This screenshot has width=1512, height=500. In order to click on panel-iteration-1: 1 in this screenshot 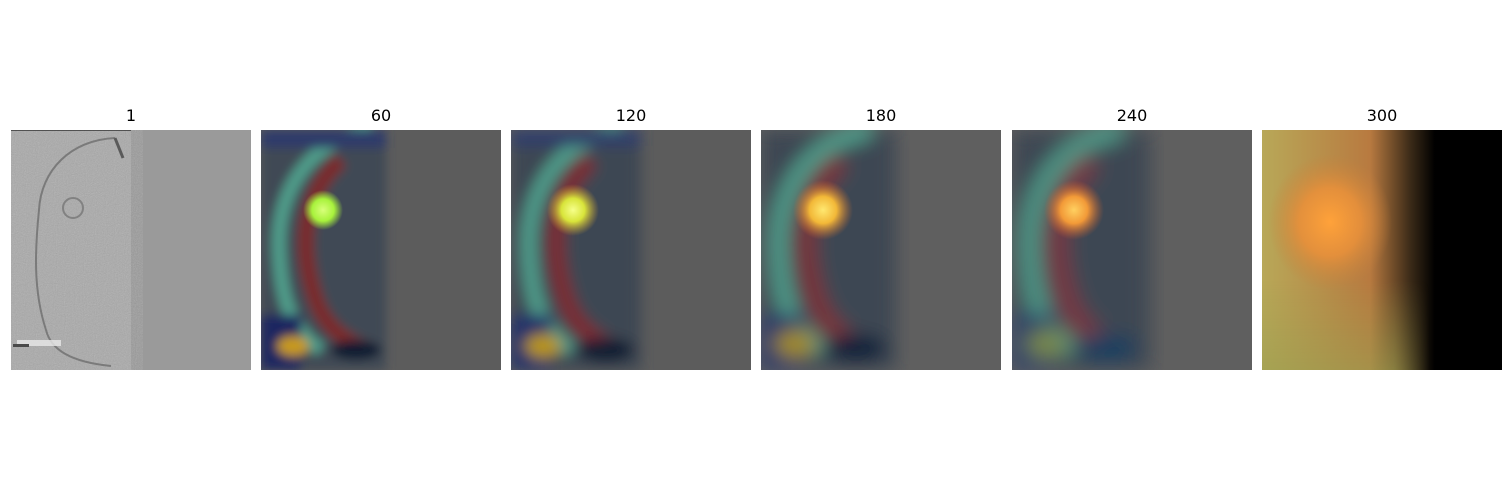, I will do `click(131, 238)`.